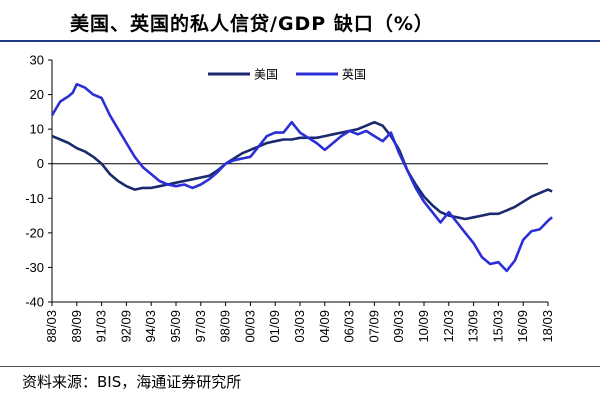 The image size is (600, 402). What do you see at coordinates (349, 326) in the screenshot?
I see `x-tick-label: 06/03` at bounding box center [349, 326].